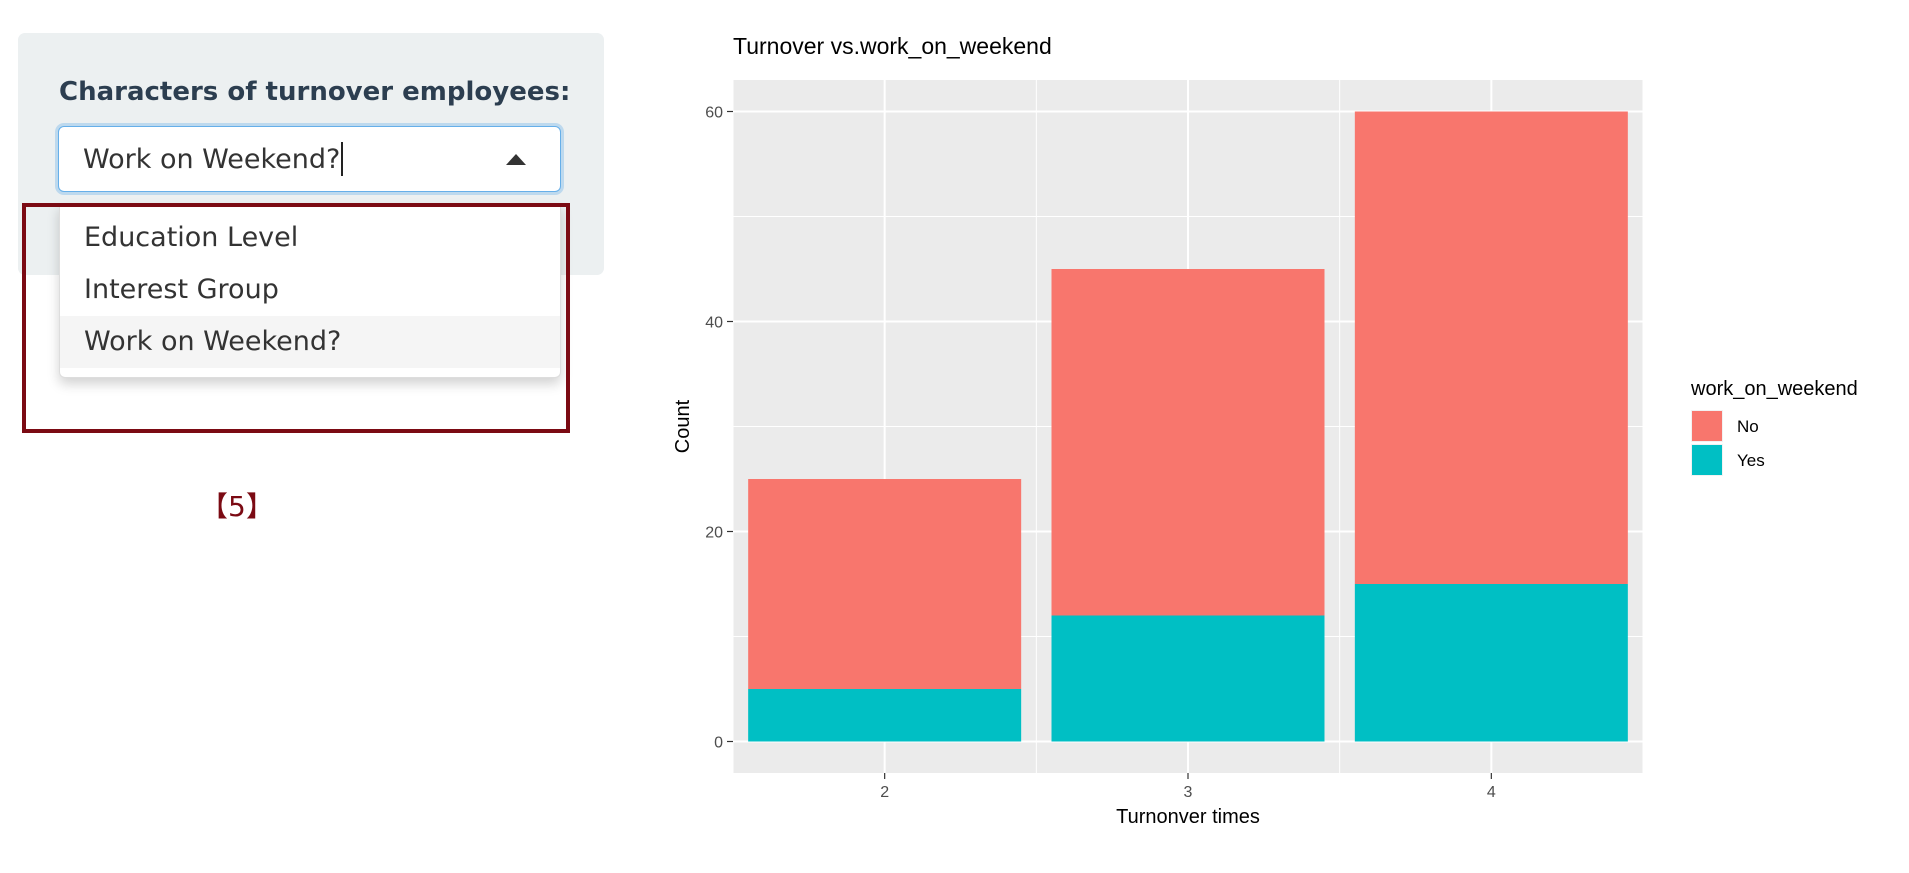 This screenshot has height=873, width=1909. I want to click on x-tick-label: 2, so click(884, 792).